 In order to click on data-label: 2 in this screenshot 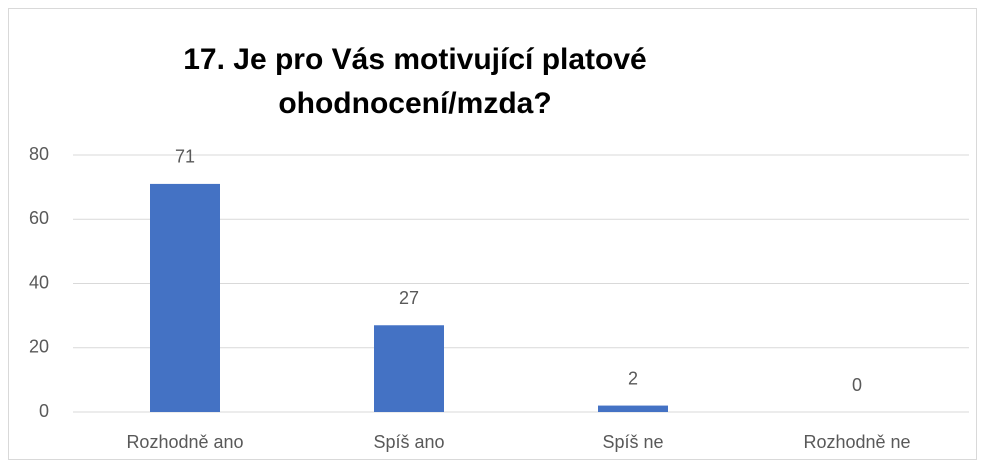, I will do `click(633, 378)`.